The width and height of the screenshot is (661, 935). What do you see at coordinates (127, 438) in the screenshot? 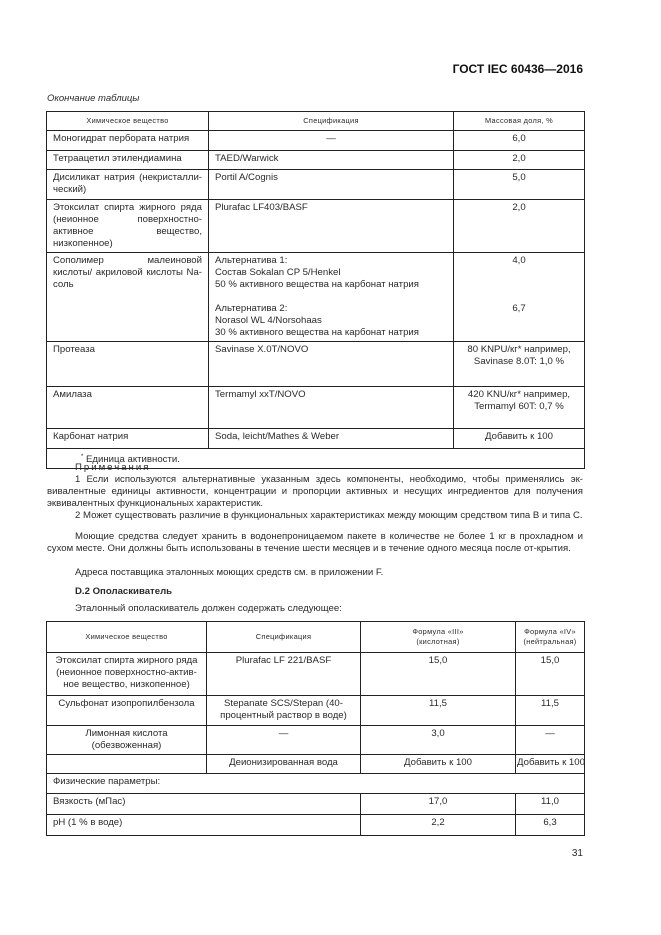
I see `substance: Карбонат натрия` at bounding box center [127, 438].